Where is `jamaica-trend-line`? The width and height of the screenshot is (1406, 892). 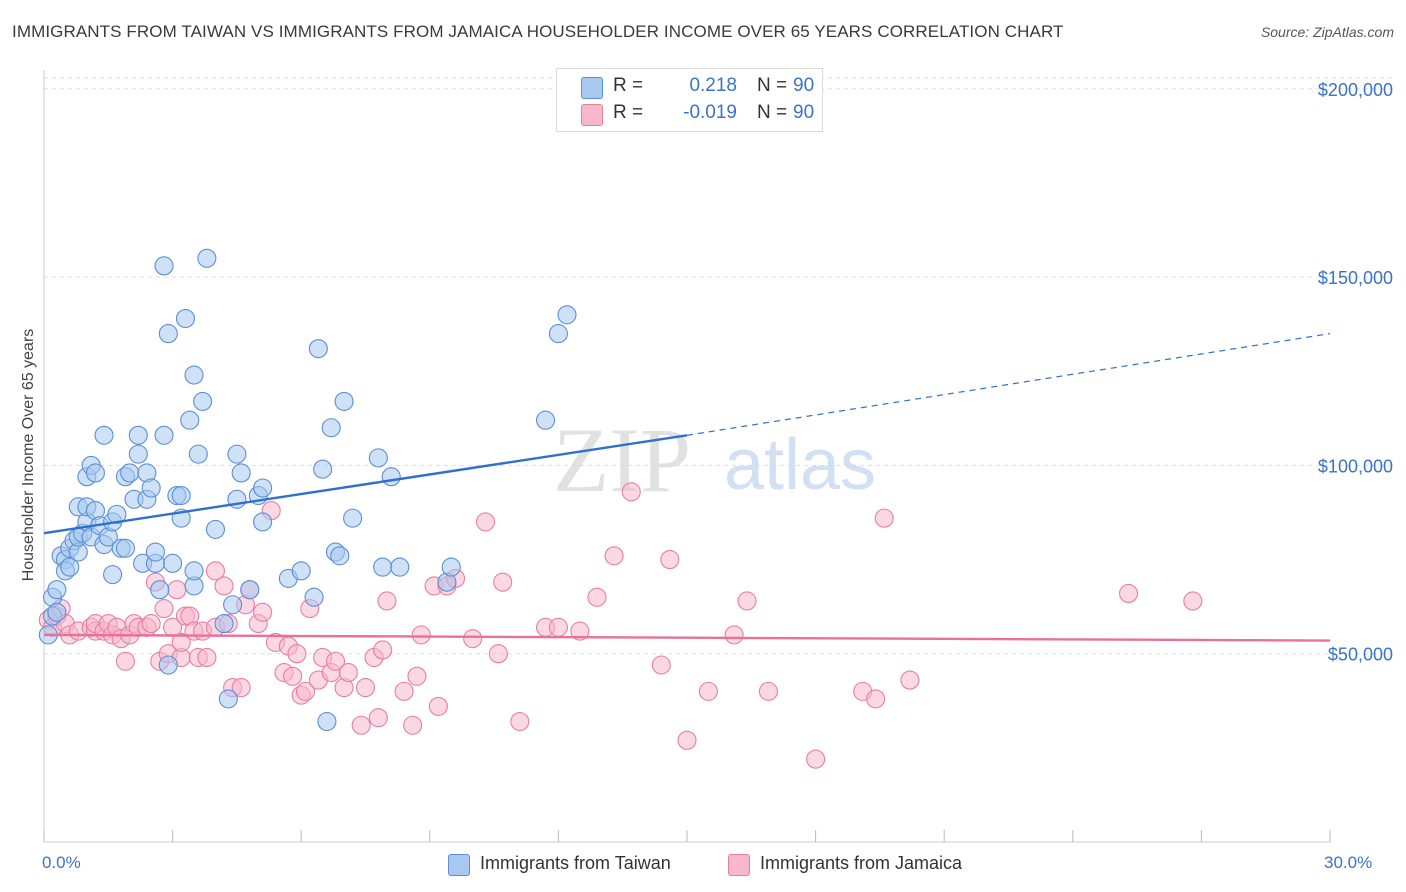 jamaica-trend-line is located at coordinates (687, 637).